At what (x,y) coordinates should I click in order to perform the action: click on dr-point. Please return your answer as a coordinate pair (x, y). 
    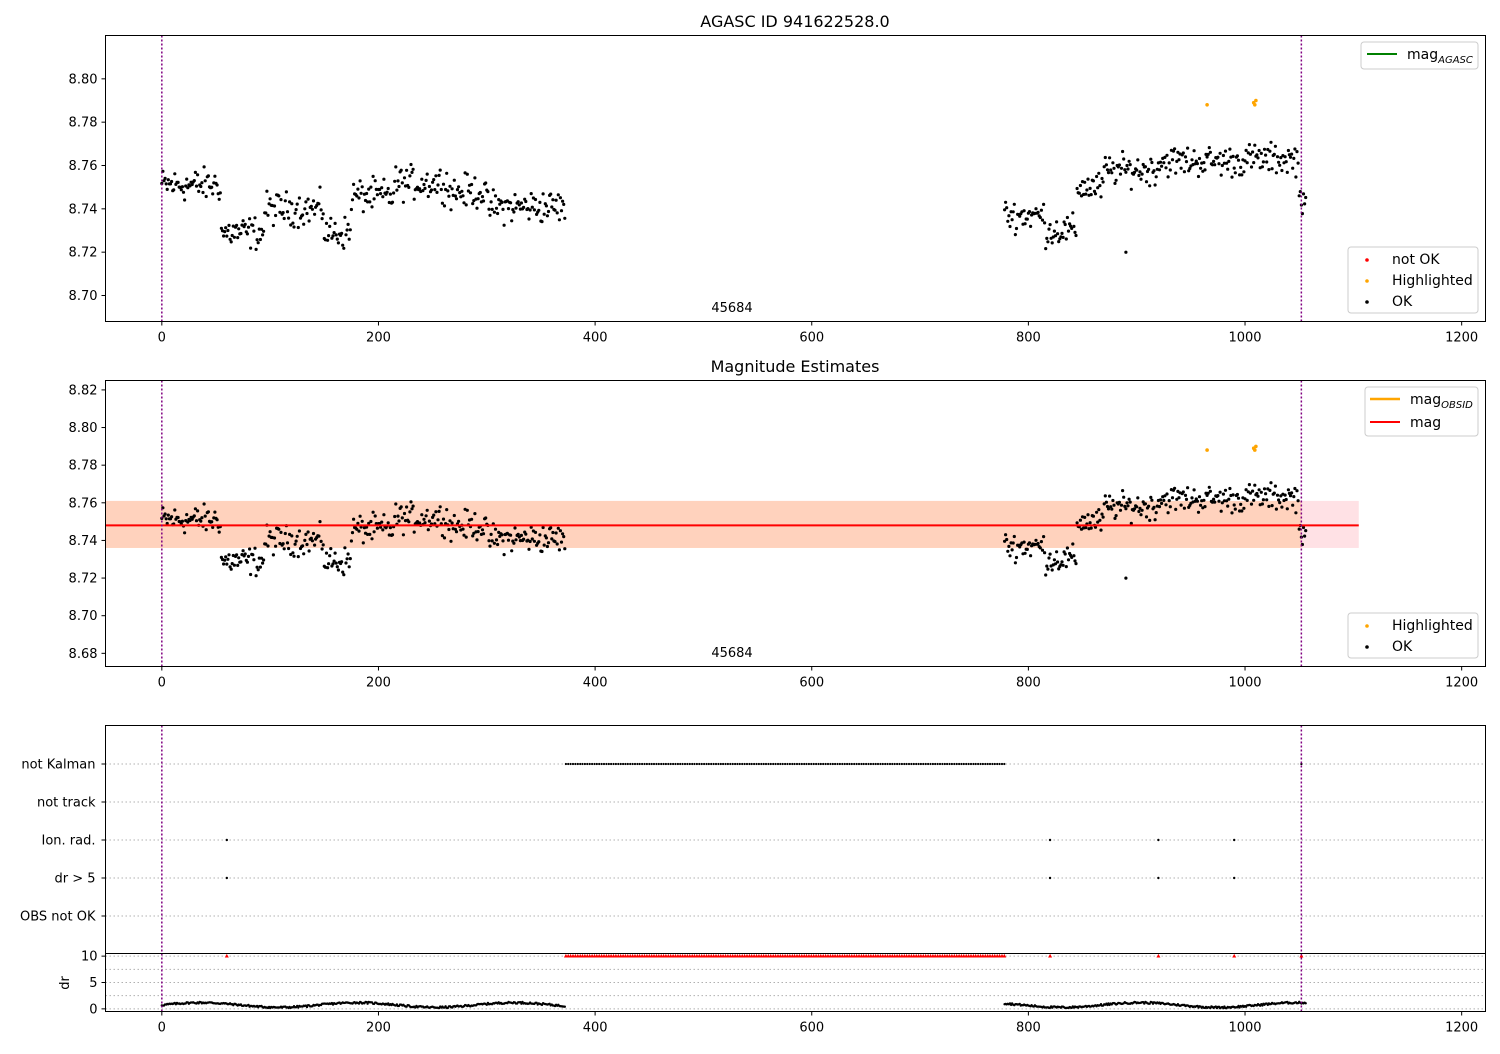
    Looking at the image, I should click on (1197, 1006).